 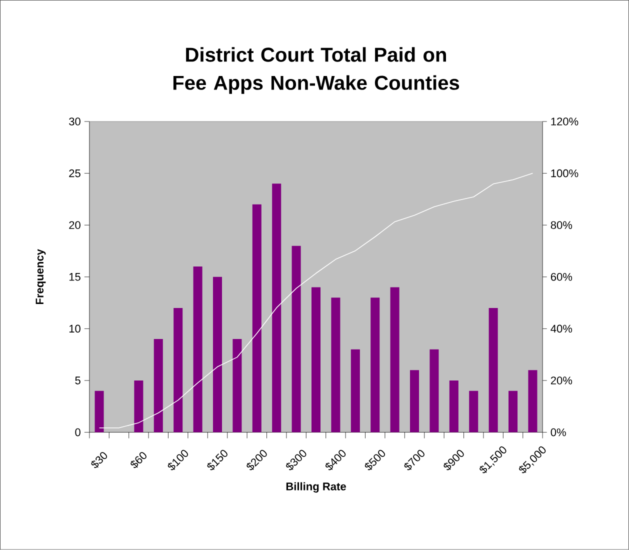 I want to click on y-tick-label: 10, so click(x=74, y=328).